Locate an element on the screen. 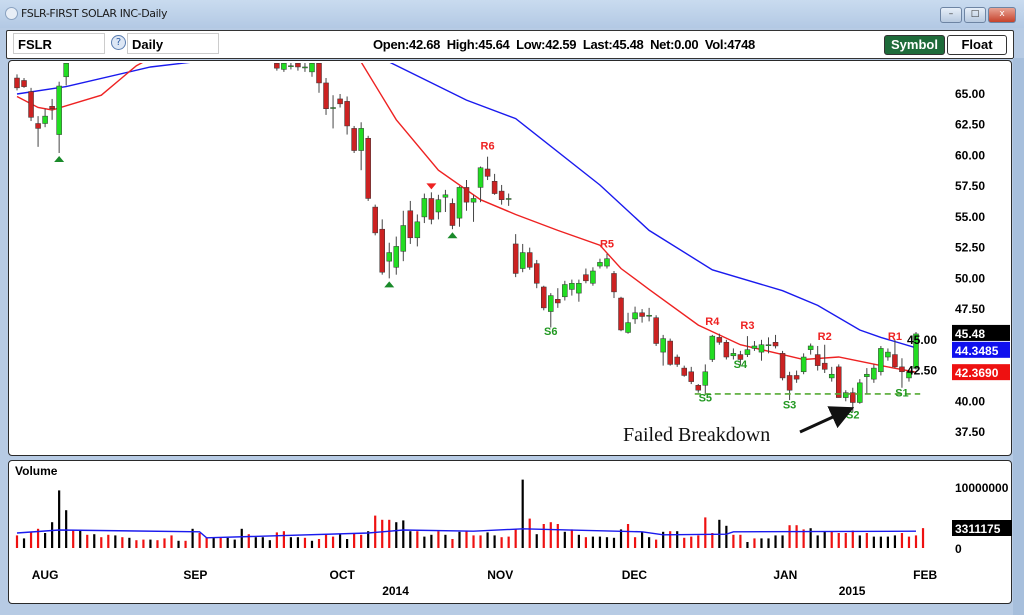 This screenshot has height=615, width=1024. level-label-s5: S5 is located at coordinates (705, 398).